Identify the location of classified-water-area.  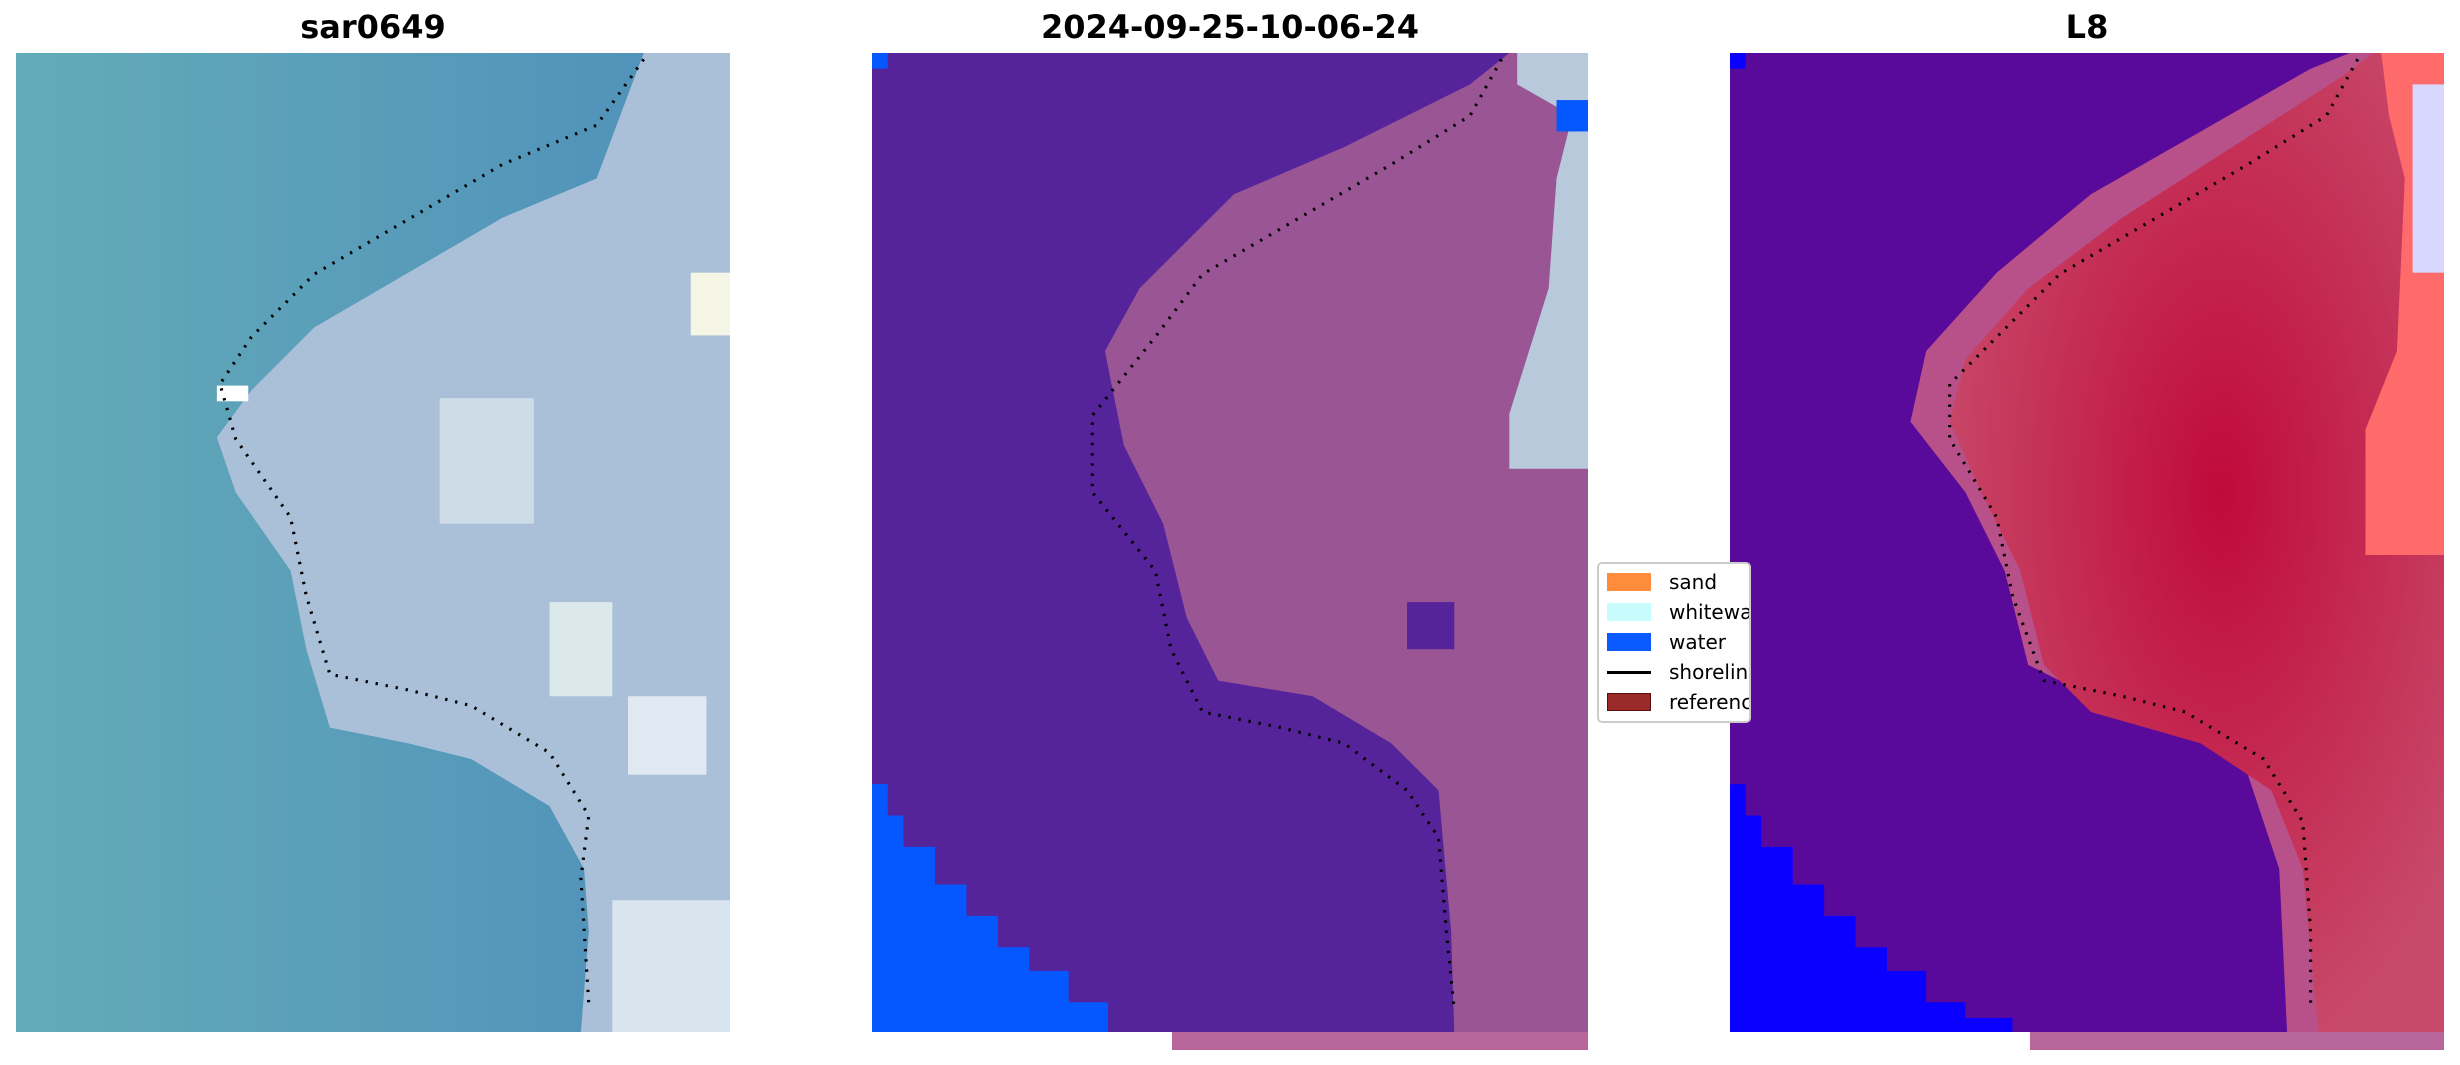
(990, 908).